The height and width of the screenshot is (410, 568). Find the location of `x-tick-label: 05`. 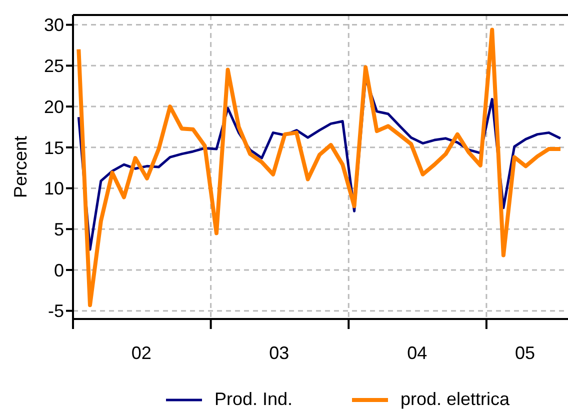

x-tick-label: 05 is located at coordinates (524, 353).